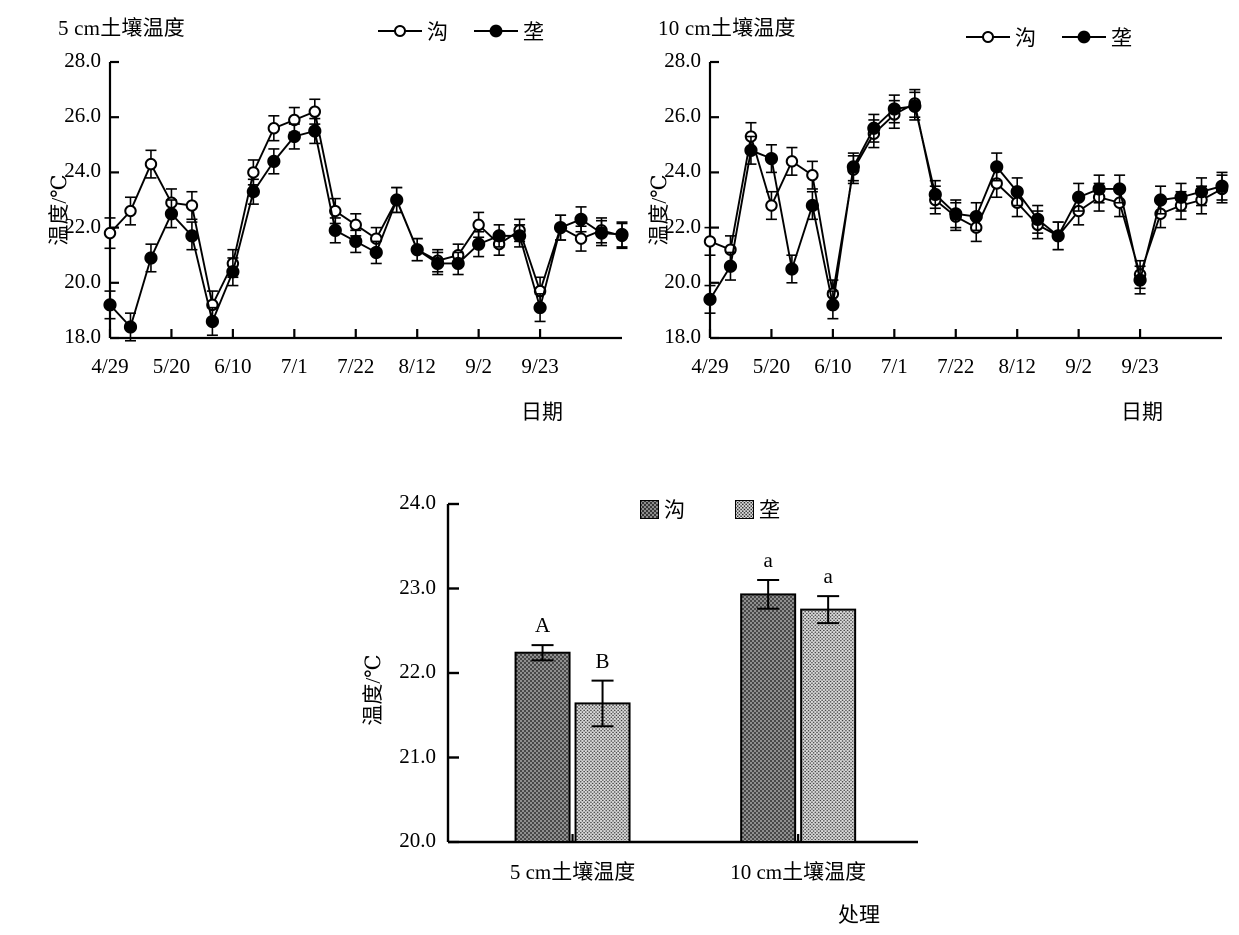 Image resolution: width=1239 pixels, height=935 pixels. What do you see at coordinates (417, 586) in the screenshot?
I see `y-tick-label: 23.0` at bounding box center [417, 586].